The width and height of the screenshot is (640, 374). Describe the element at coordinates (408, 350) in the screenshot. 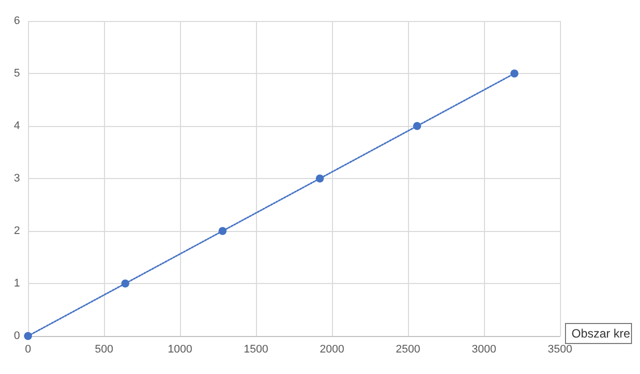

I see `x-tick-label: 2500` at that location.